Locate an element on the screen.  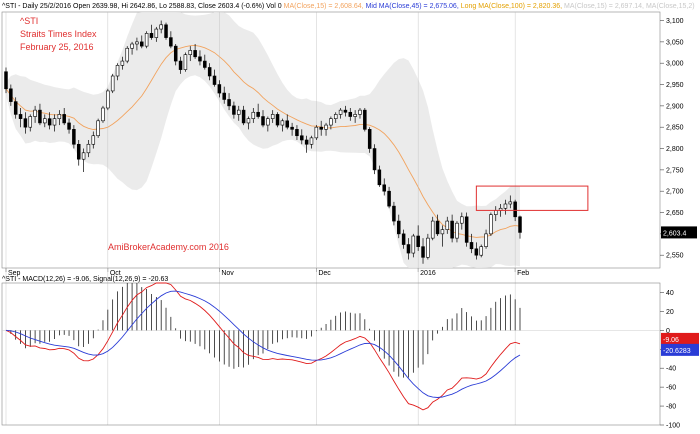
price-tick-label: 3,050 is located at coordinates (675, 42).